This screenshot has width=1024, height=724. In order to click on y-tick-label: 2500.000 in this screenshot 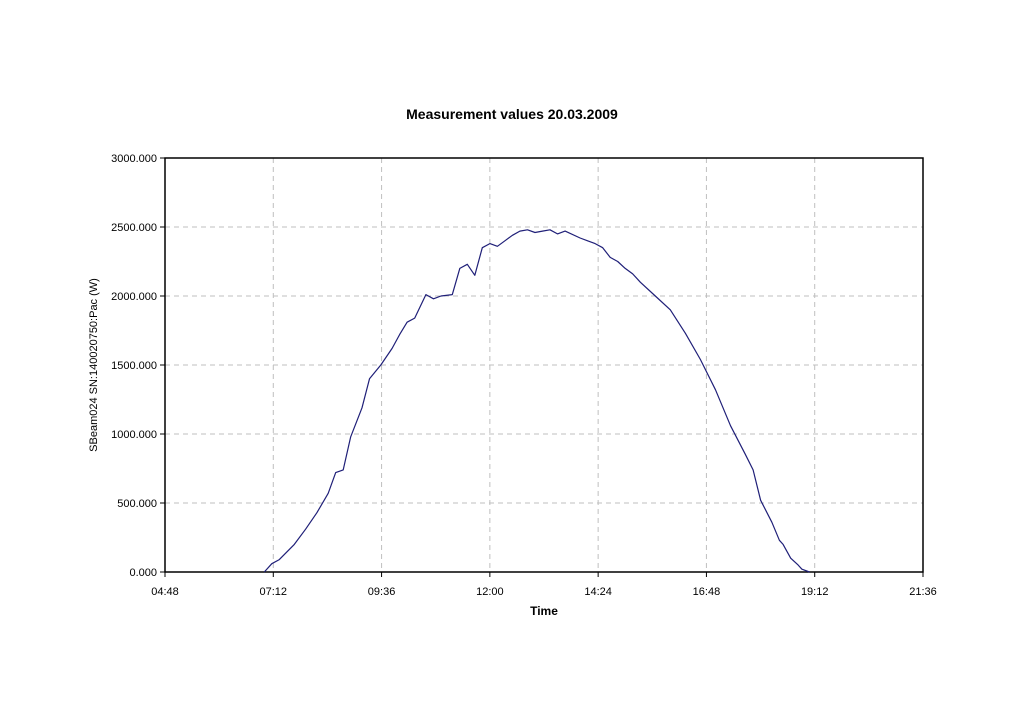, I will do `click(134, 228)`.